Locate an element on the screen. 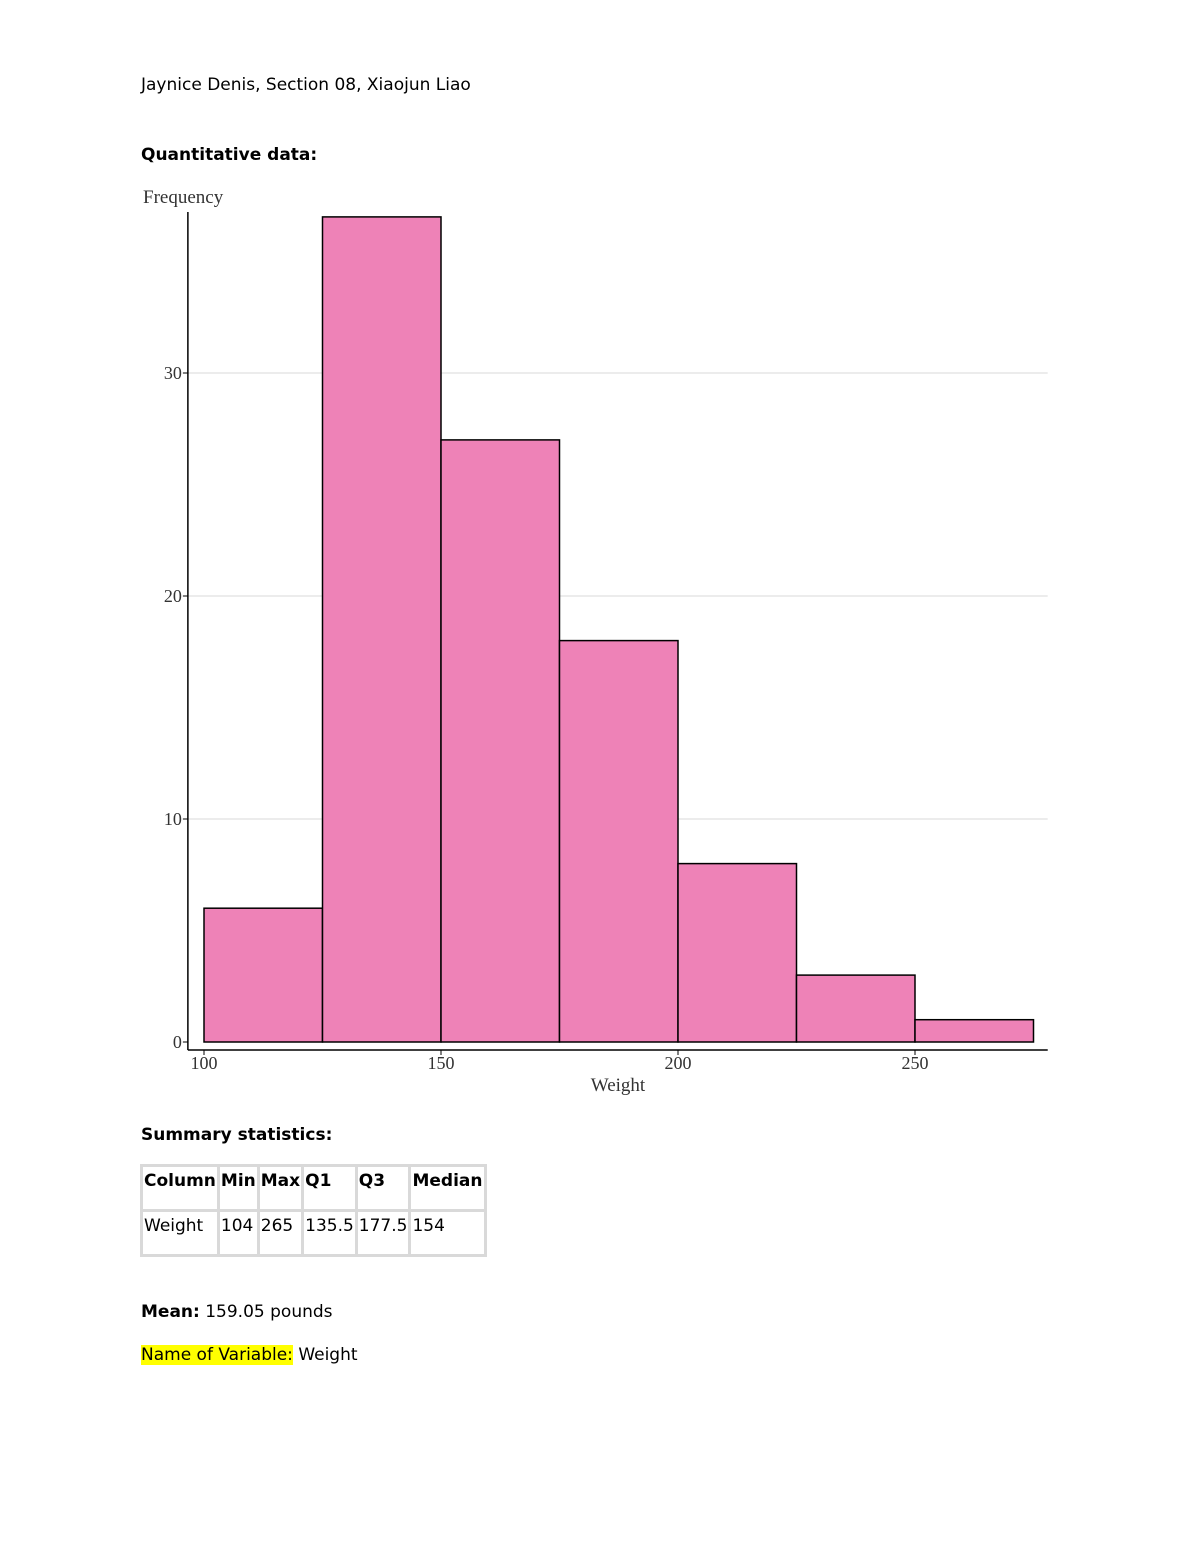  table-row: Weight 104 265 135.5 177.5 154 is located at coordinates (313, 1233).